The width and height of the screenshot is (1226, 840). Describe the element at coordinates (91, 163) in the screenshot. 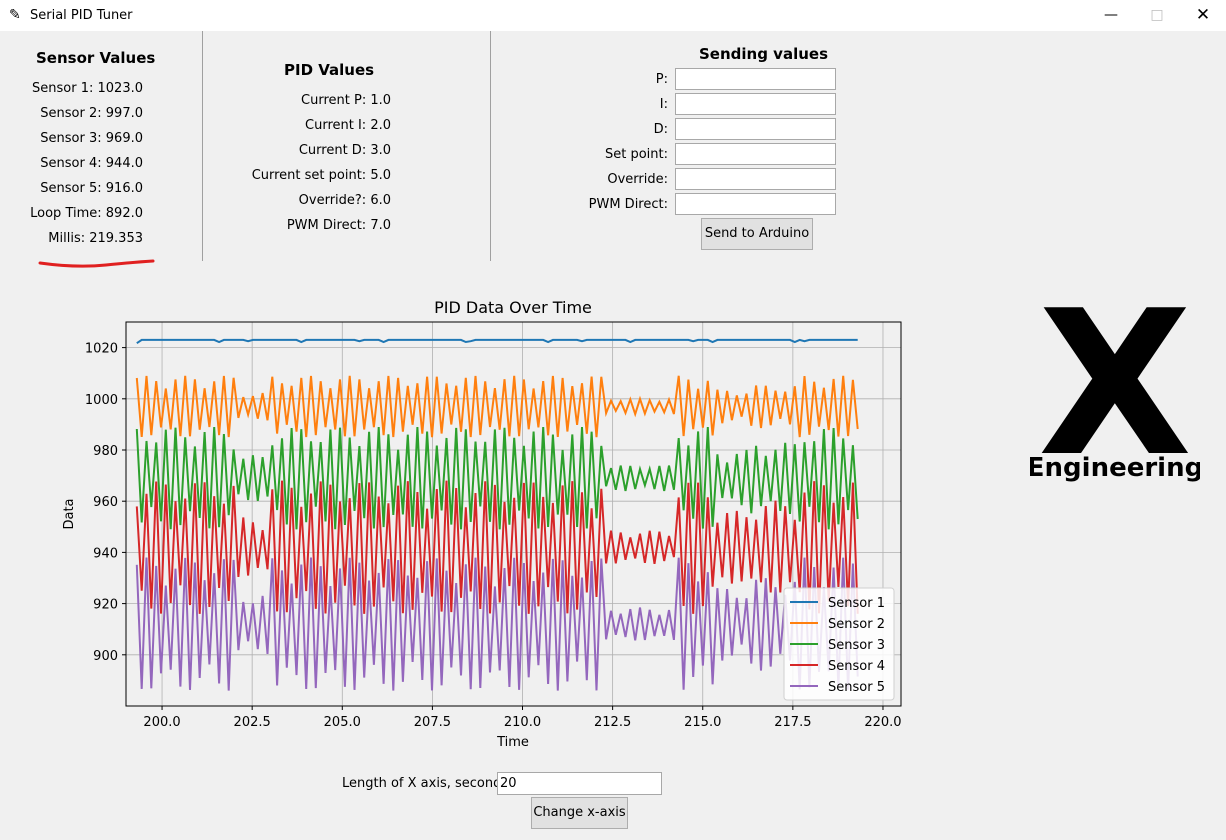

I see `sensor-4-value: Sensor 4: 944.0` at that location.